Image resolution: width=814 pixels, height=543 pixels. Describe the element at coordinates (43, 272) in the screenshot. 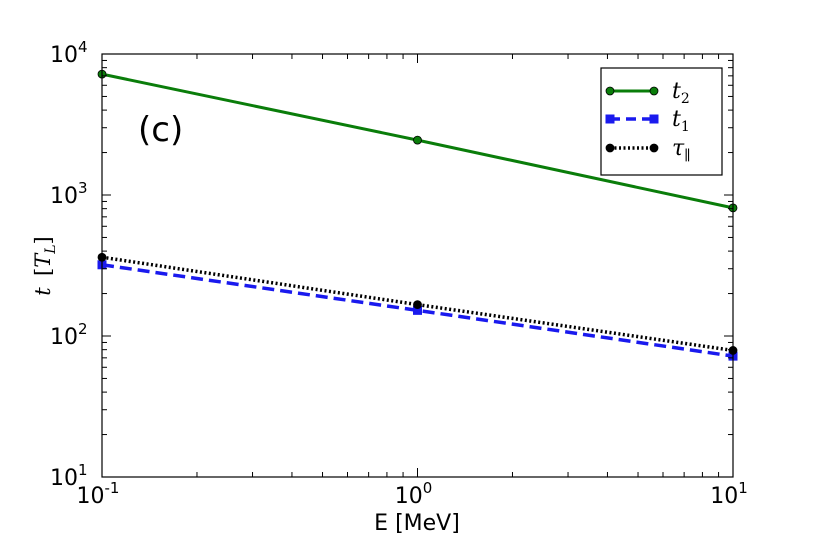

I see `y-axis-label-open: [` at that location.